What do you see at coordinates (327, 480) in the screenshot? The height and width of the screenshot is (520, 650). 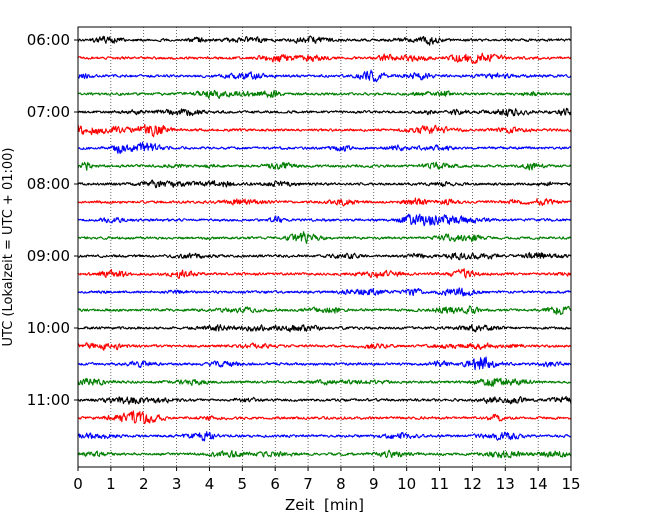 I see `x-axis-ticks: 0 1 2 3 4 5 6 7 8 9 10 11 12 13 14 15` at bounding box center [327, 480].